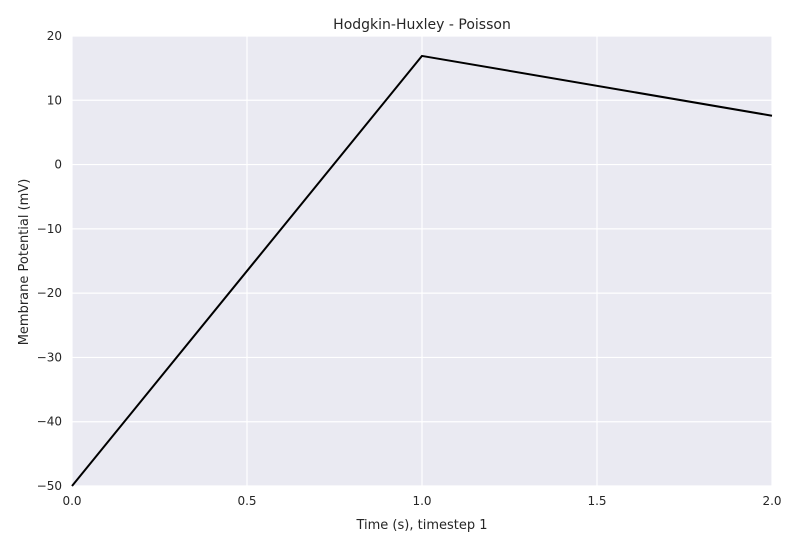 The image size is (800, 550). What do you see at coordinates (58, 165) in the screenshot?
I see `y-tick-label: 0` at bounding box center [58, 165].